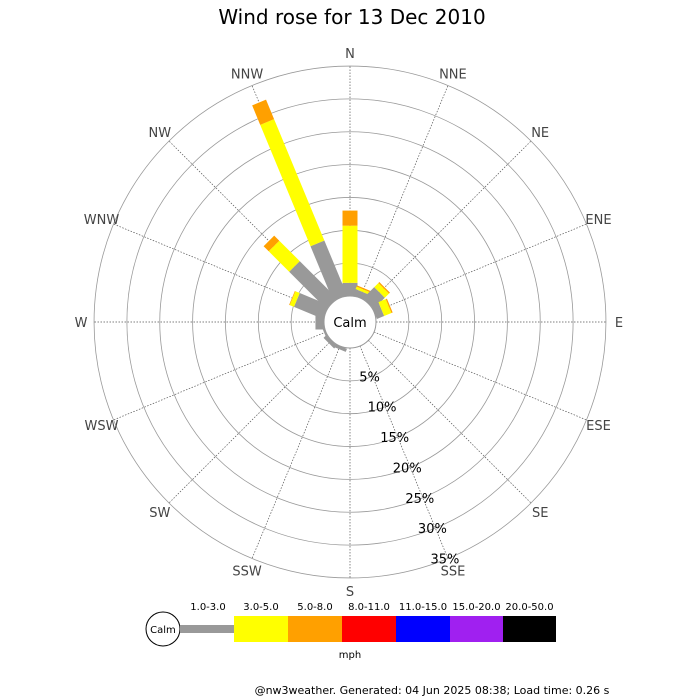 The image size is (700, 700). I want to click on bar-ene-1.0-3.0, so click(378, 310).